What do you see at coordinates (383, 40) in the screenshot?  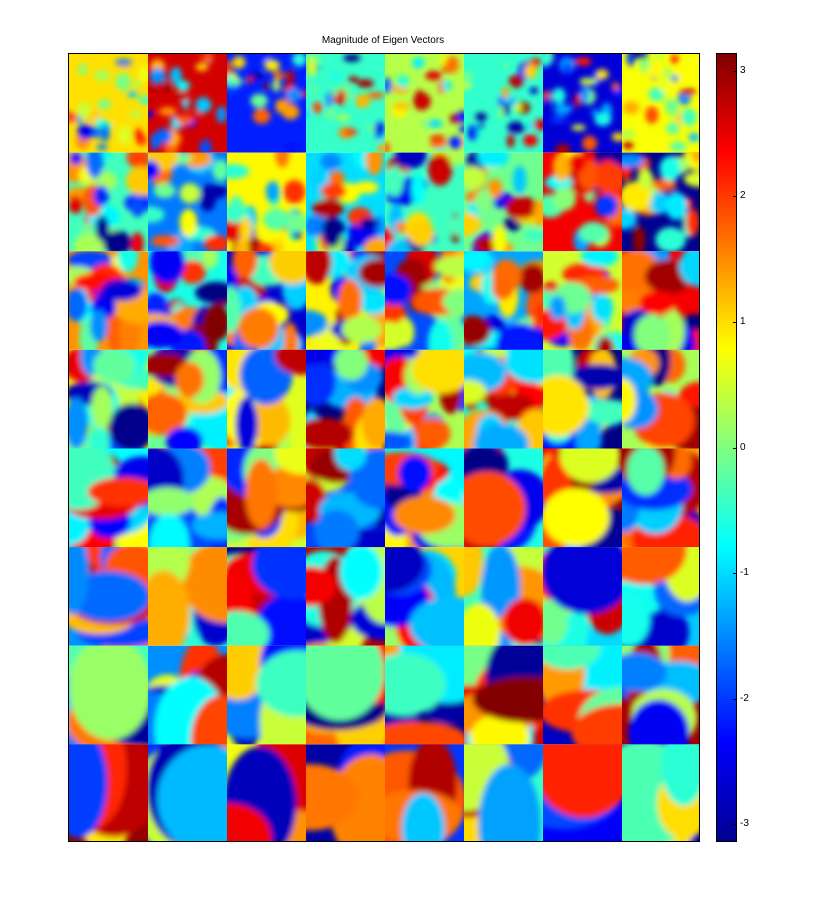 I see `chart-title: Magnitude of Eigen Vectors` at bounding box center [383, 40].